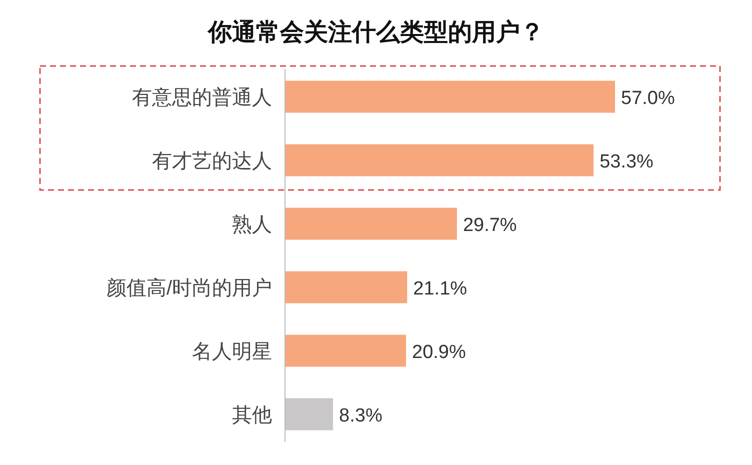 This screenshot has width=752, height=465. Describe the element at coordinates (648, 98) in the screenshot. I see `data-label: 57.0%` at that location.